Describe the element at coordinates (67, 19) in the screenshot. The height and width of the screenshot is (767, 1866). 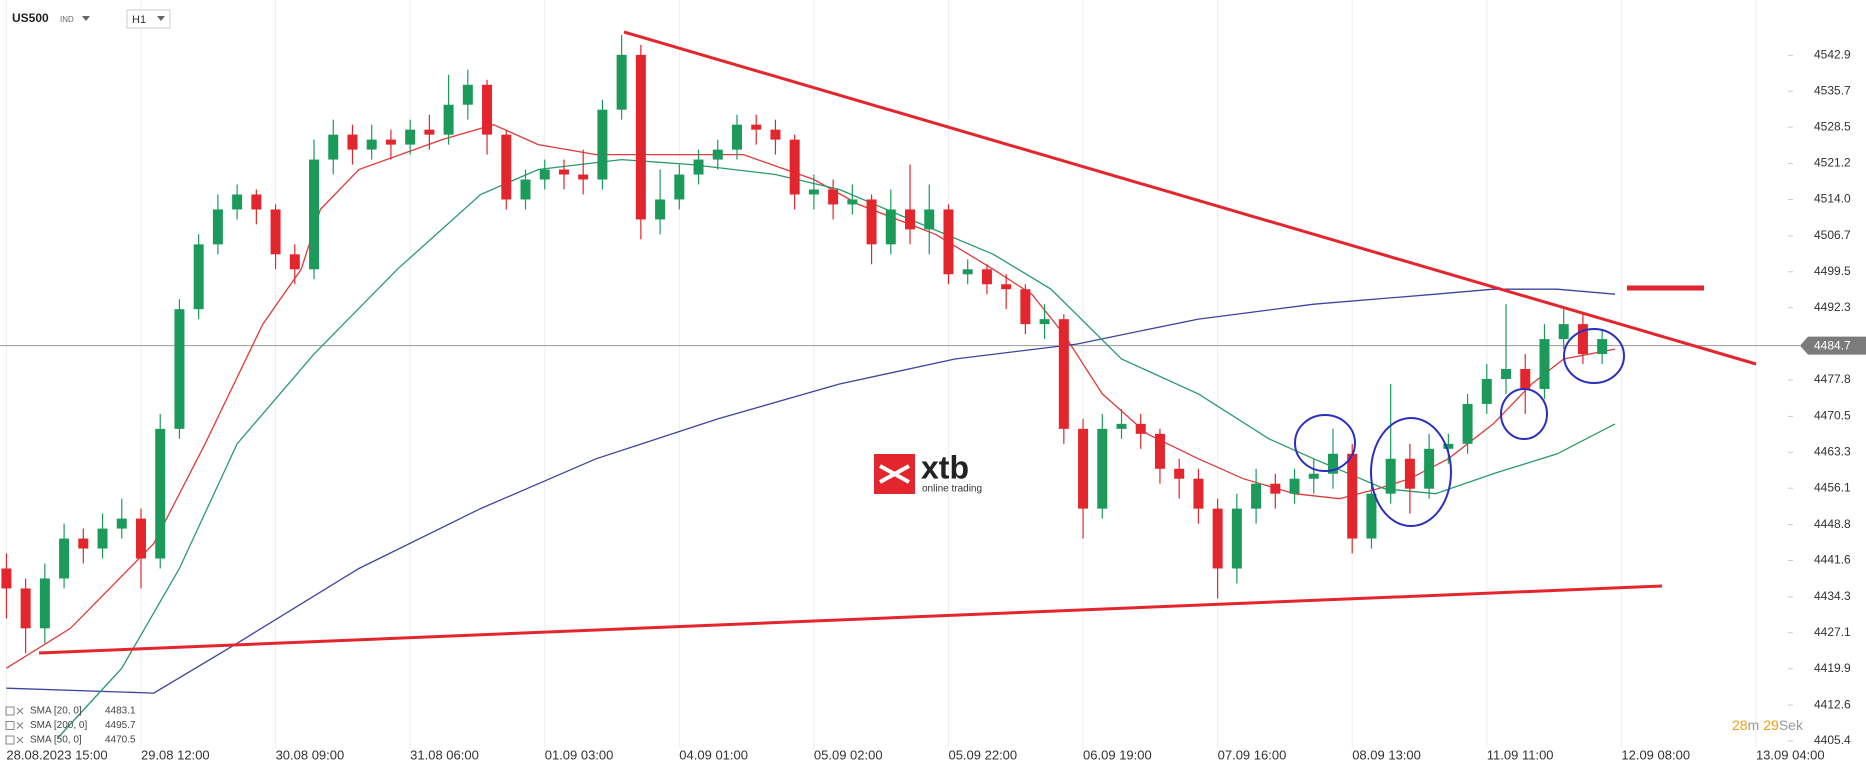
I see `market: IND` at that location.